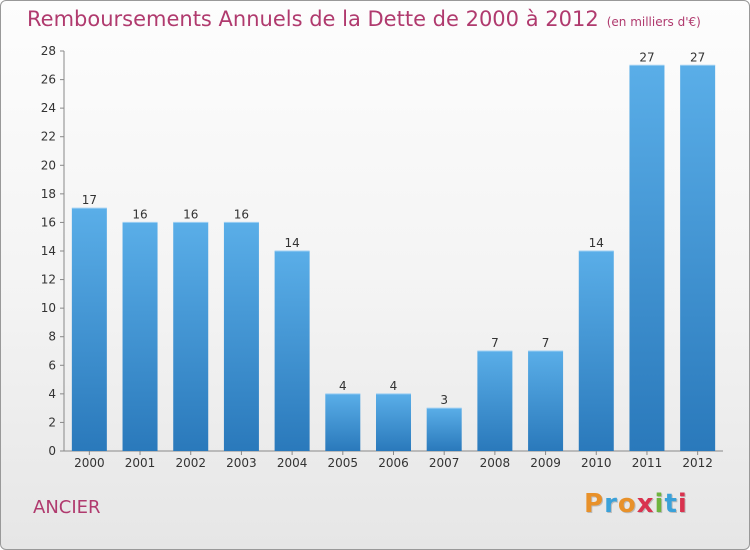  Describe the element at coordinates (343, 463) in the screenshot. I see `x-tick-label: 2005` at that location.